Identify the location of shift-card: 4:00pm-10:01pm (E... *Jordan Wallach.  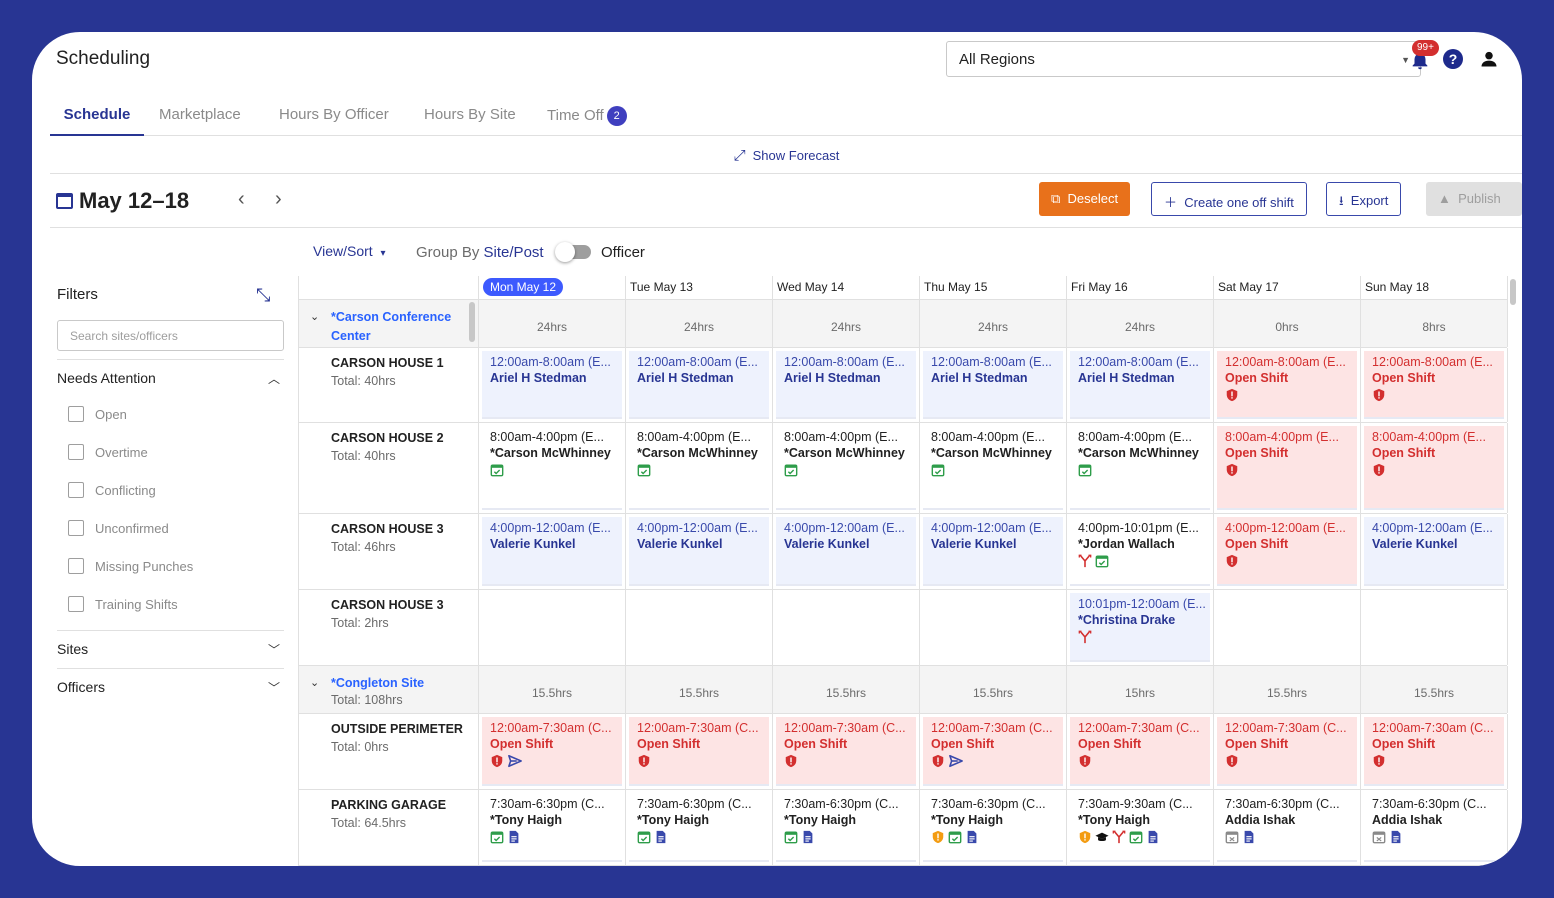
(1140, 551).